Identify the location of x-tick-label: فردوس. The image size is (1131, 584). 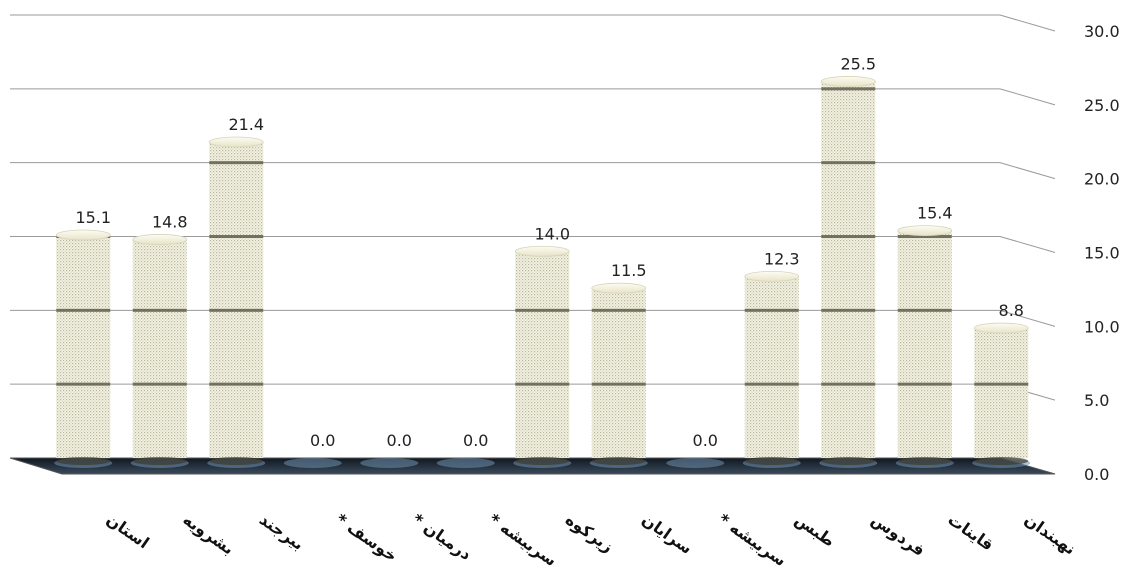
(898, 535).